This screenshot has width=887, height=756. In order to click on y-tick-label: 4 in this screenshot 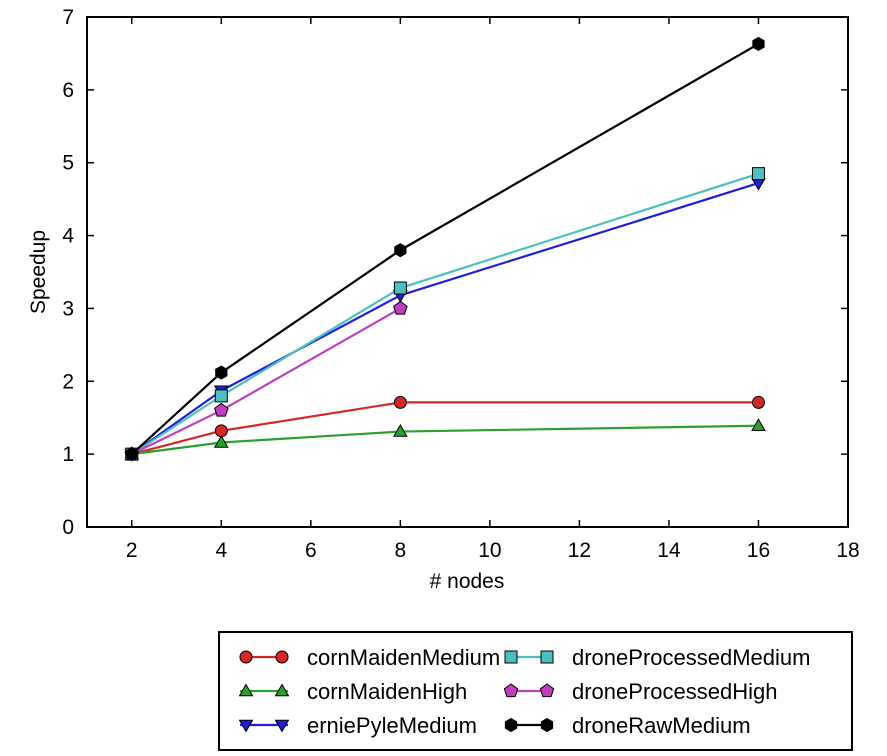, I will do `click(68, 236)`.